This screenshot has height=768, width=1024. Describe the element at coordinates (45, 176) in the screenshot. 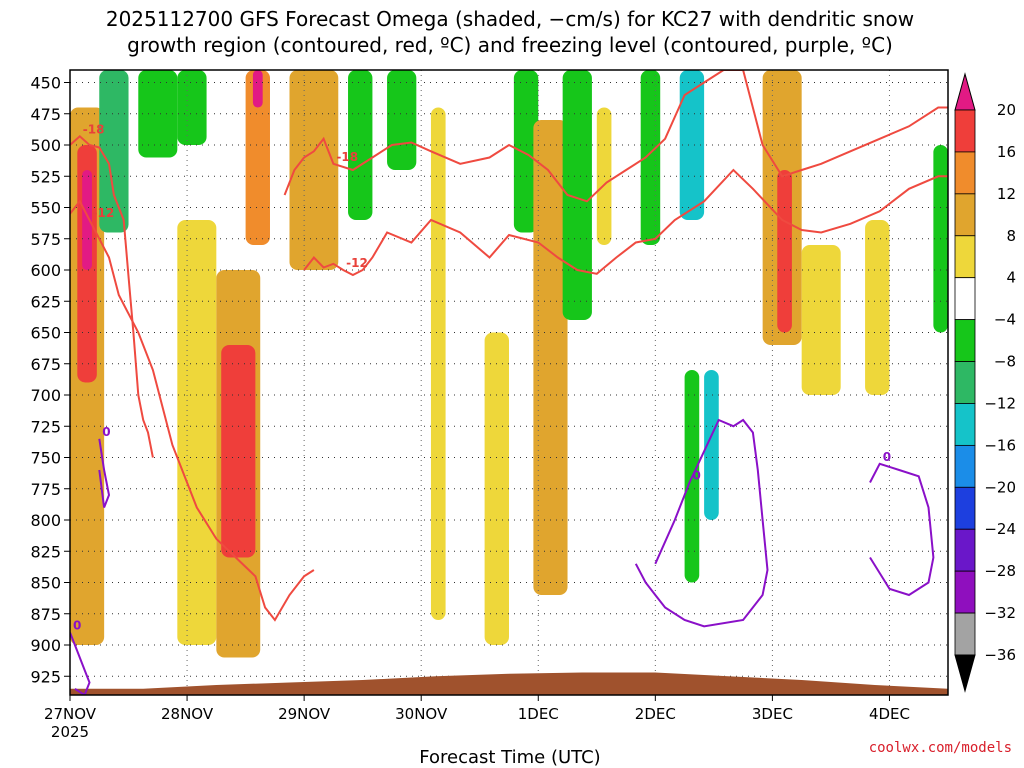

I see `y-tick-label: 525` at that location.